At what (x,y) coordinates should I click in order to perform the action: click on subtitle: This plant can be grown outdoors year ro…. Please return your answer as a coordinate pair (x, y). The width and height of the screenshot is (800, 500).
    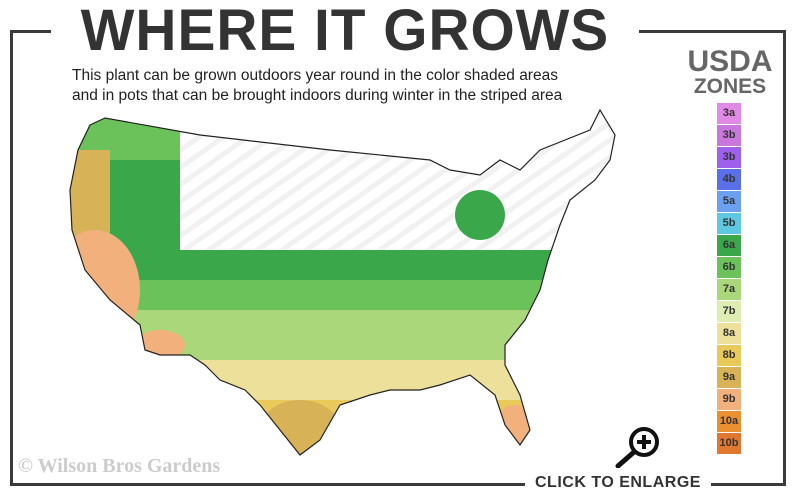
    Looking at the image, I should click on (352, 86).